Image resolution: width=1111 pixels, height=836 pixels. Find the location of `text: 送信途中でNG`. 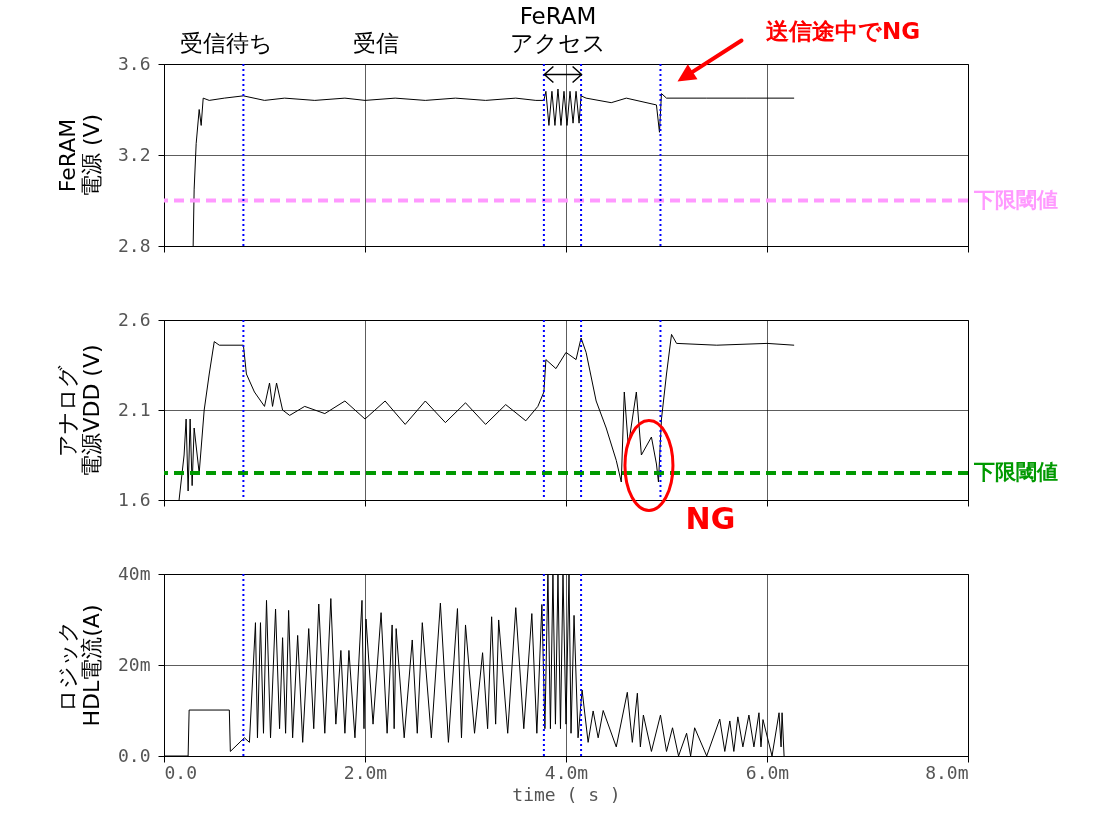

text: 送信途中でNG is located at coordinates (843, 31).